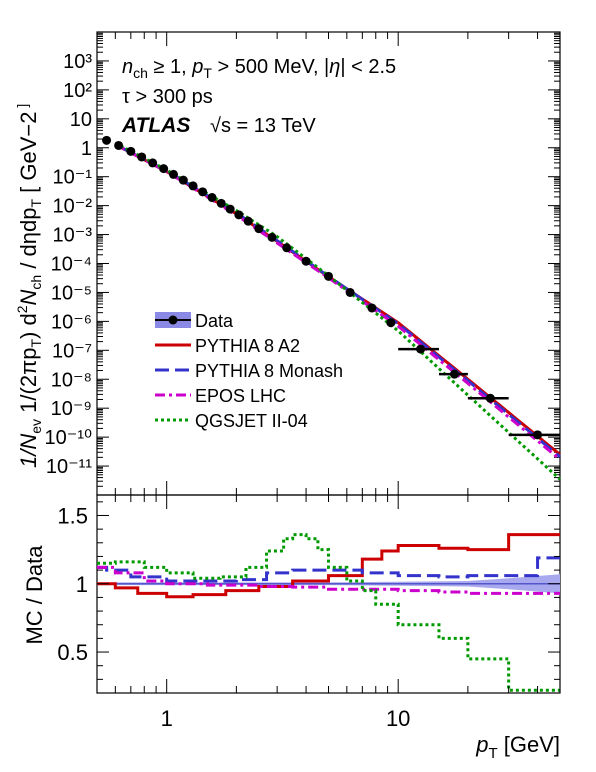 The height and width of the screenshot is (772, 596). I want to click on top-y-axis-label: 1/Nev 1/(2πpT) d2Nch / dηdpT [ GeV−2 ], so click(29, 286).